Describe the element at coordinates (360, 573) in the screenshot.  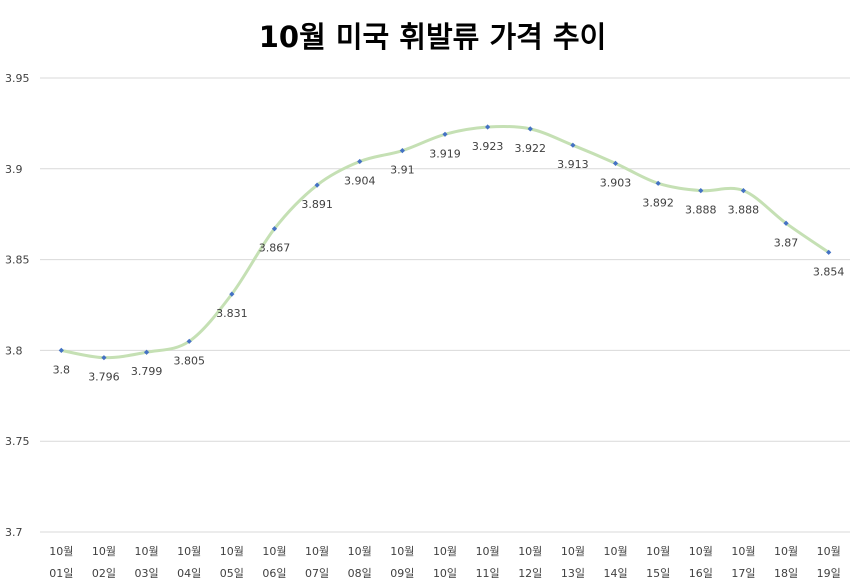
I see `x-tick-label-day: 08일` at that location.